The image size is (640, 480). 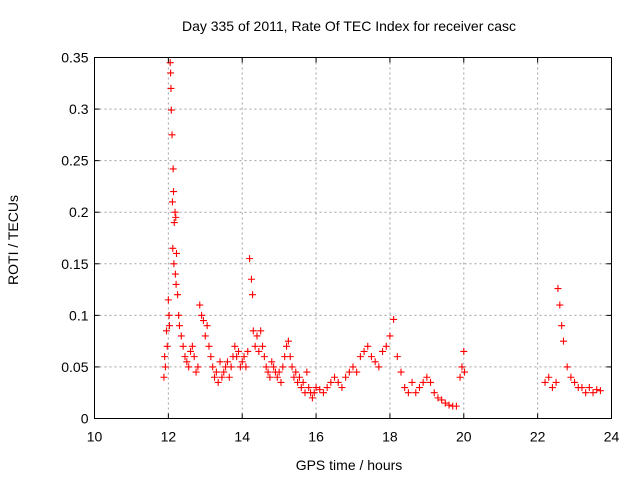 I want to click on x-tick-label: 14, so click(x=242, y=437).